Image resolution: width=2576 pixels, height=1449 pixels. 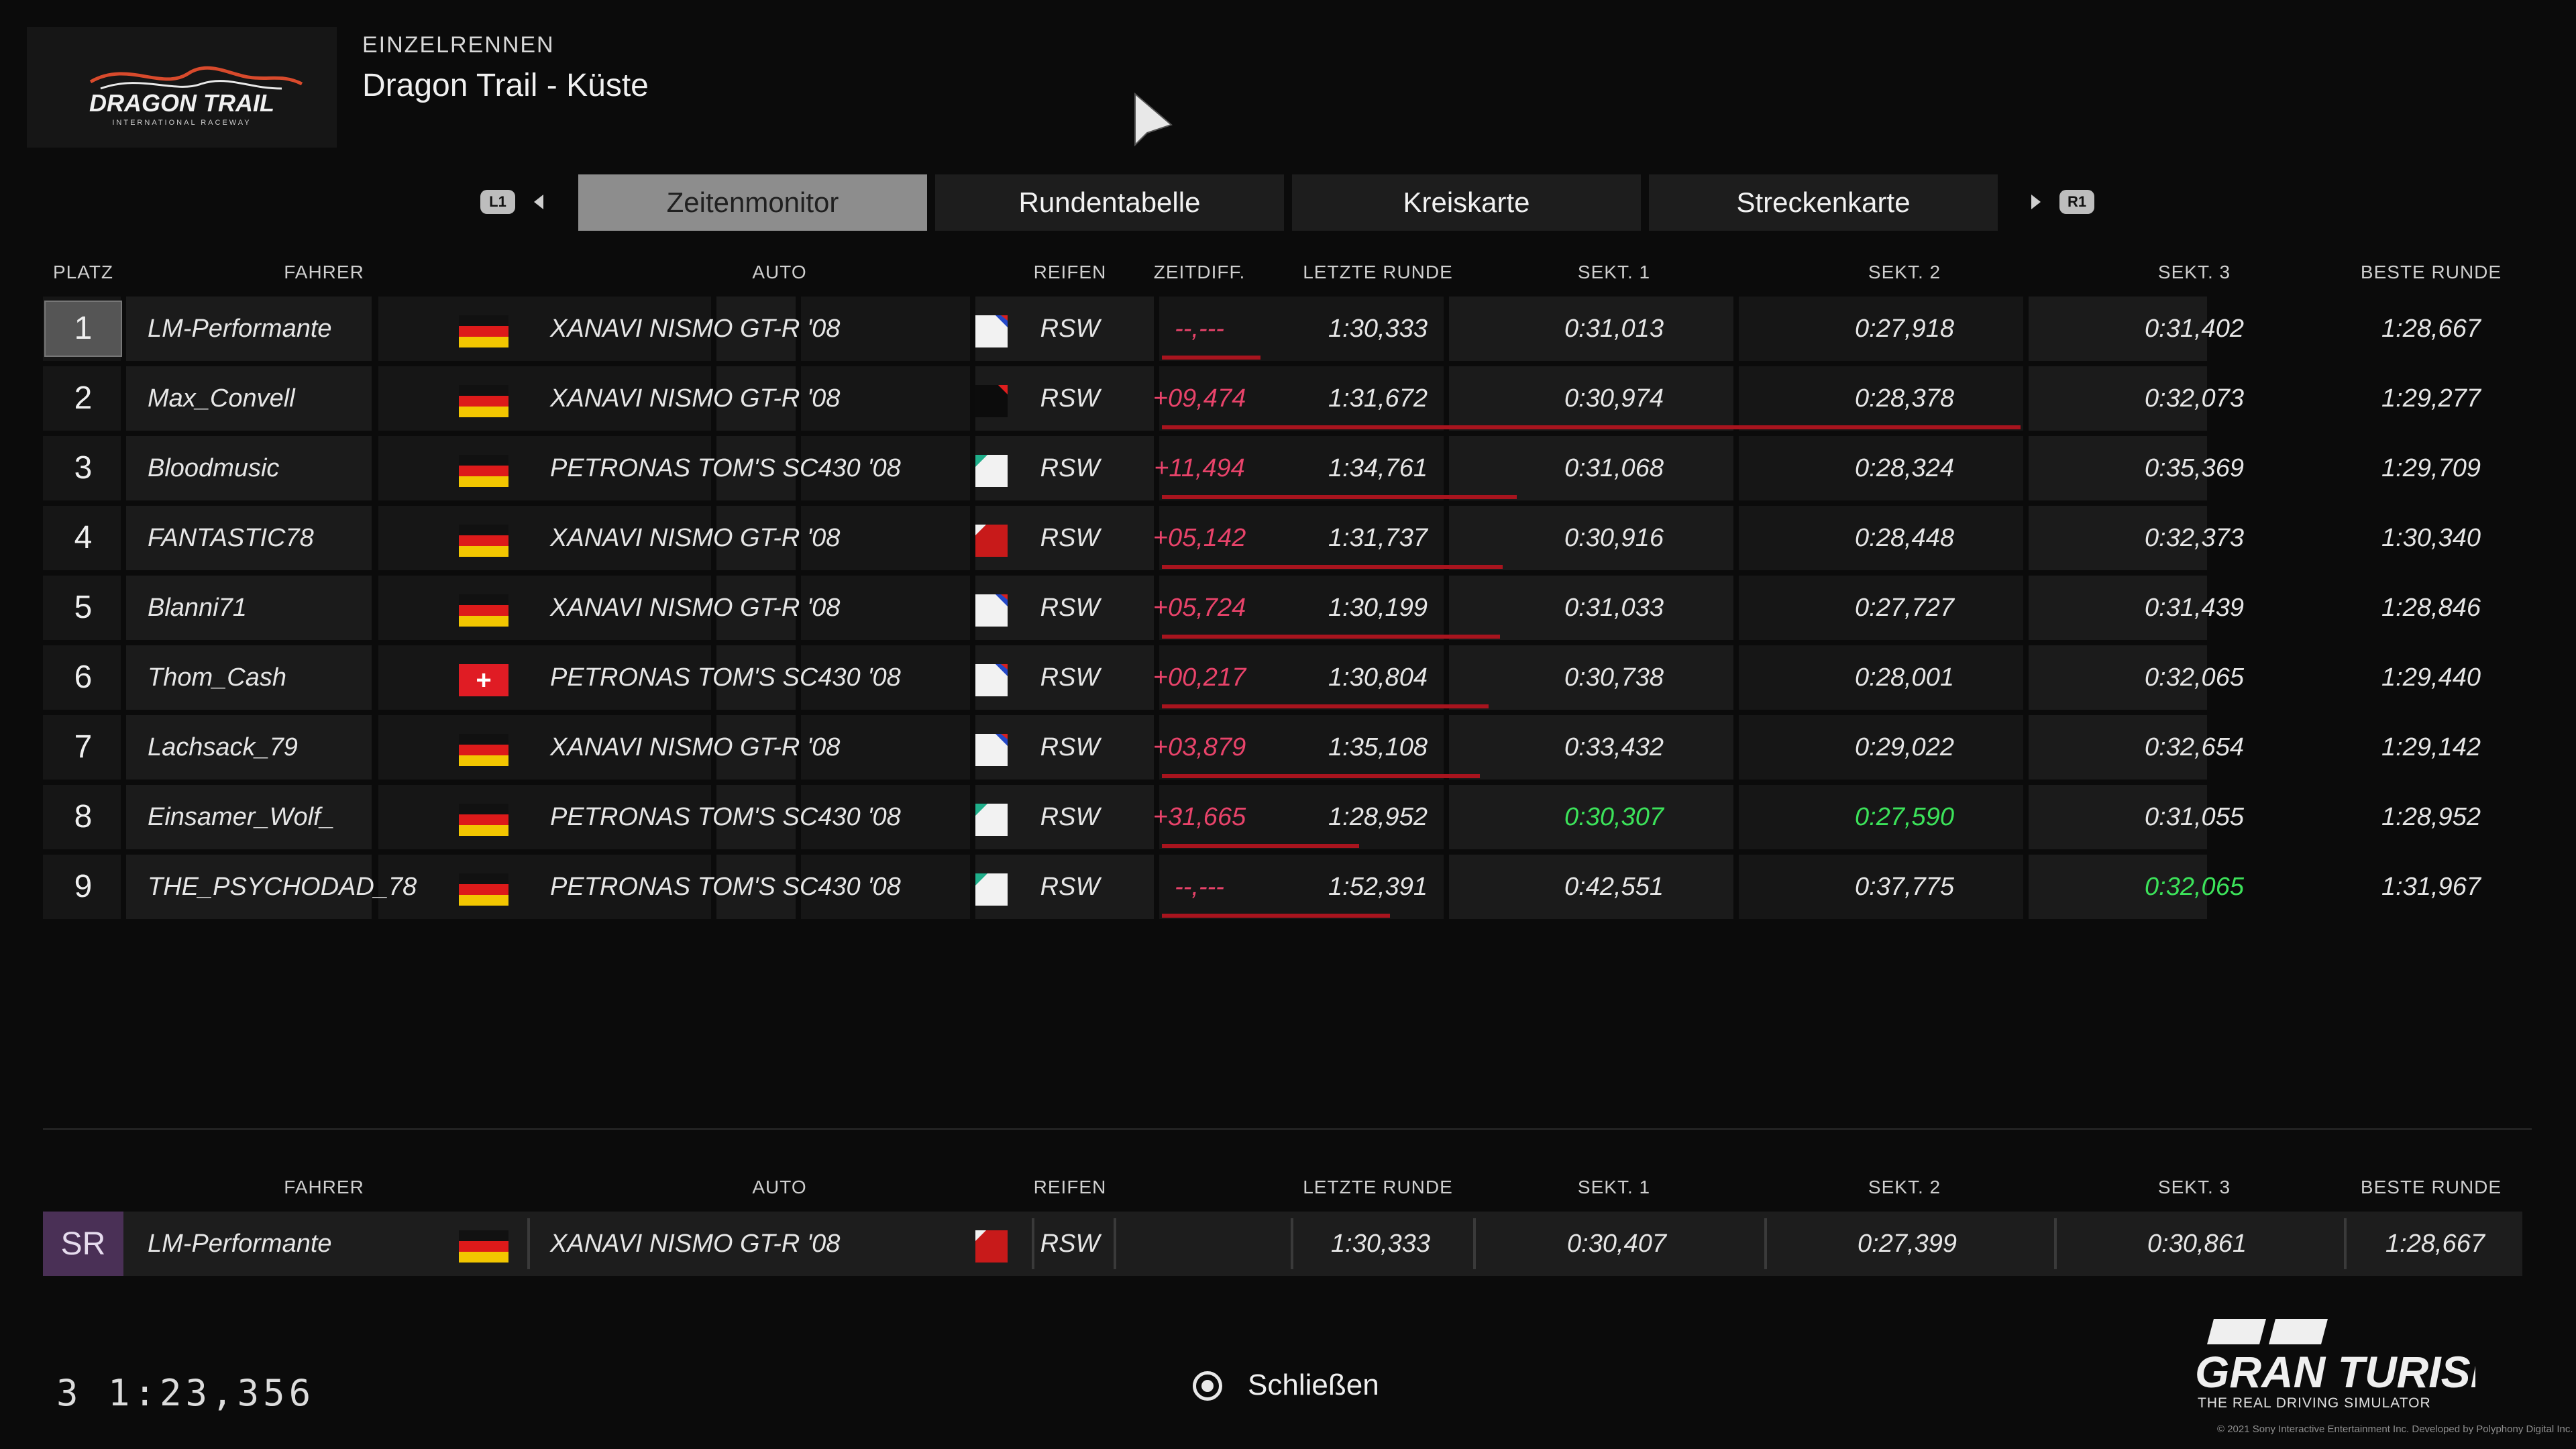 I want to click on best-lap: 1:29,277, so click(x=2431, y=398).